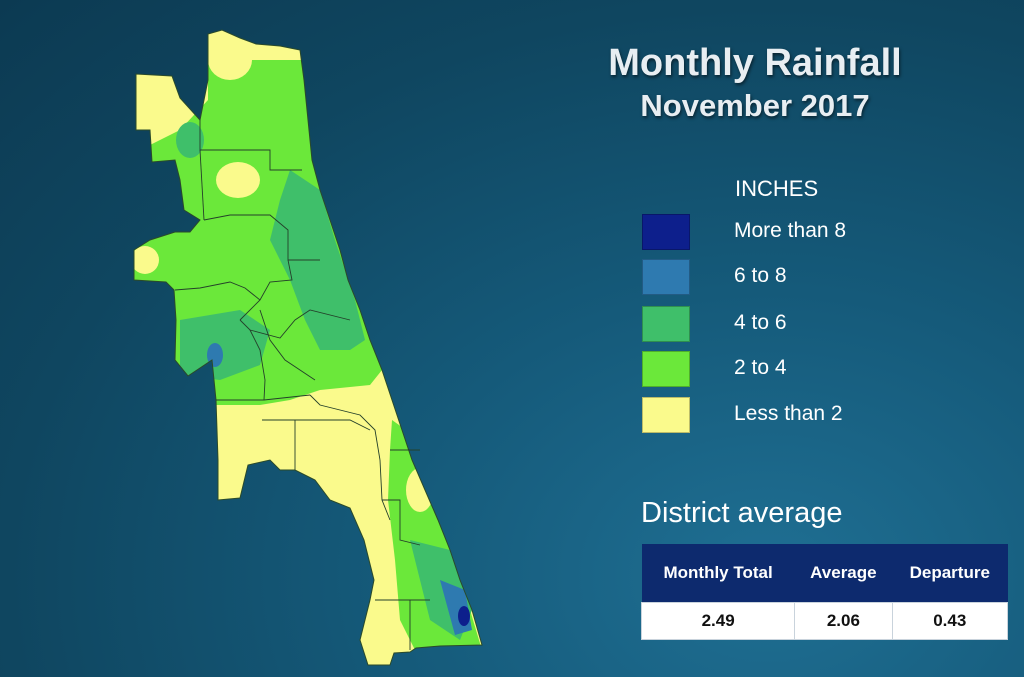 The width and height of the screenshot is (1024, 677). What do you see at coordinates (843, 621) in the screenshot?
I see `value-average: 2.06` at bounding box center [843, 621].